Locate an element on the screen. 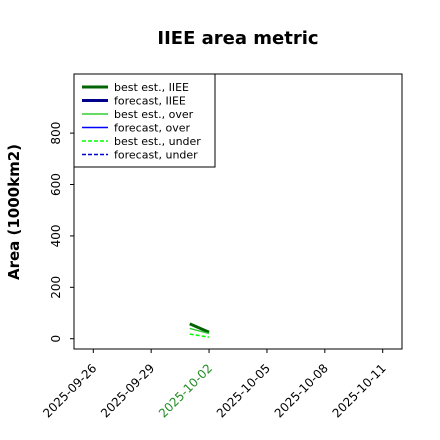 This screenshot has height=440, width=440. legend-label: forecast, IIEE is located at coordinates (150, 101).